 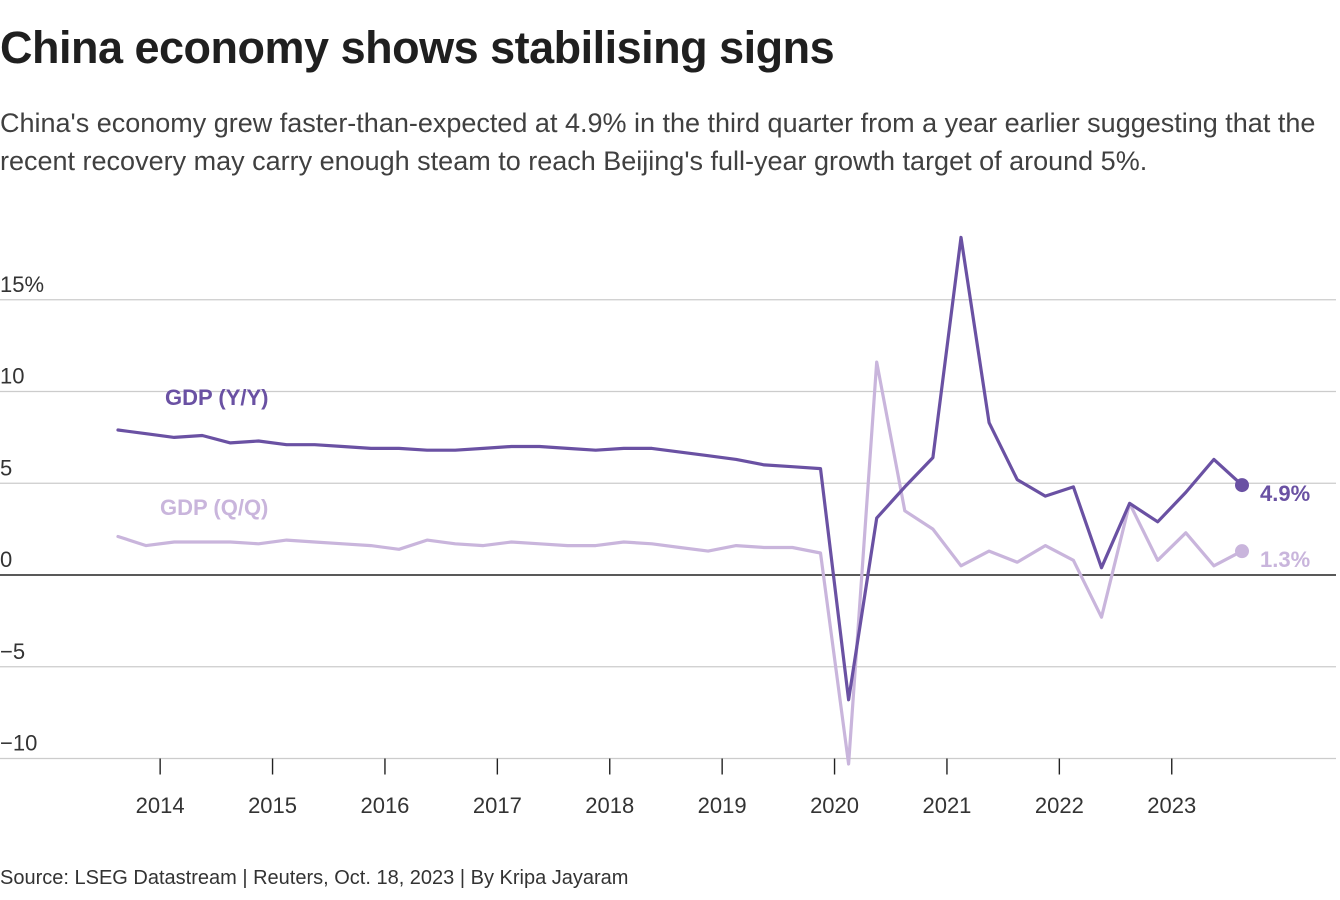 I want to click on y-axis-ticks: 15% 10 5 0 −5 −10, so click(x=22, y=514).